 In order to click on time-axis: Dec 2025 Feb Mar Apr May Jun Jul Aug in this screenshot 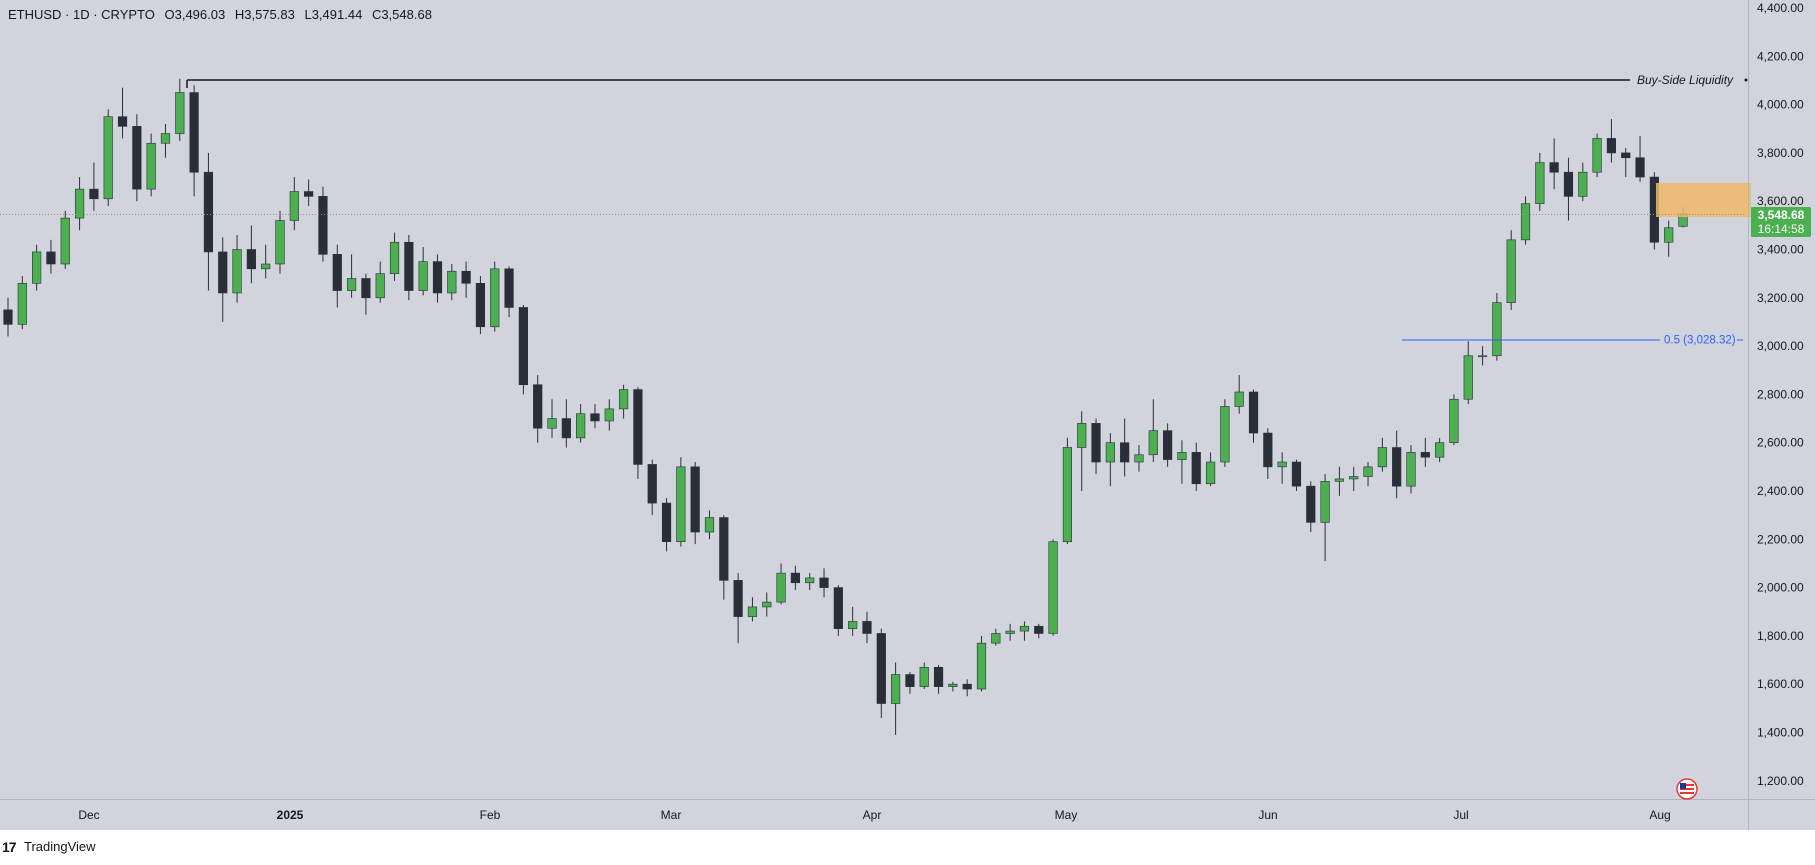, I will do `click(874, 815)`.